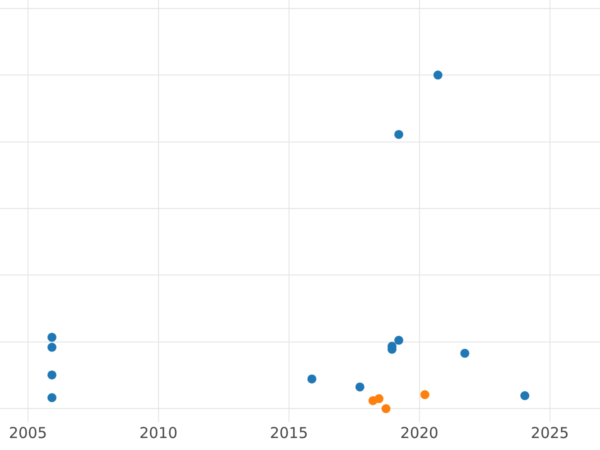  I want to click on x-tick-label: 2025, so click(549, 433).